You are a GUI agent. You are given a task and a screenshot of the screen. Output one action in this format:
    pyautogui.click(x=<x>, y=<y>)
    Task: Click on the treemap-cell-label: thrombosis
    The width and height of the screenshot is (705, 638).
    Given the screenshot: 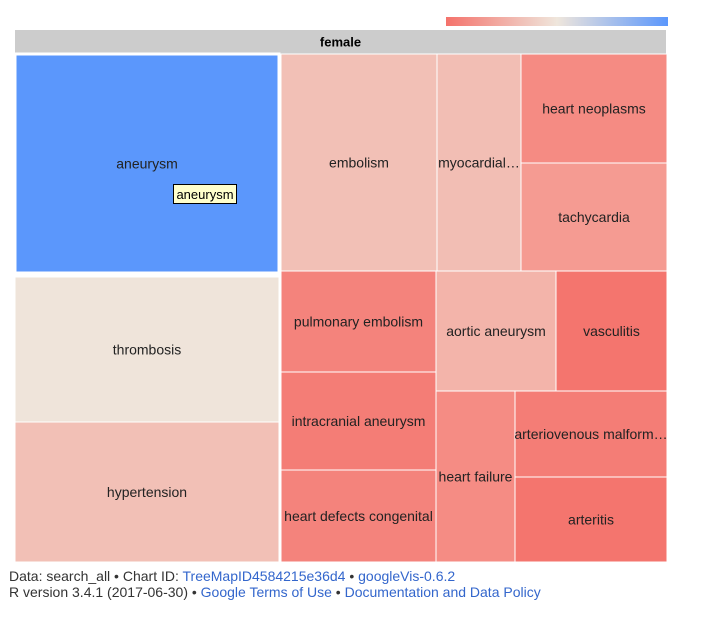 What is the action you would take?
    pyautogui.click(x=147, y=350)
    